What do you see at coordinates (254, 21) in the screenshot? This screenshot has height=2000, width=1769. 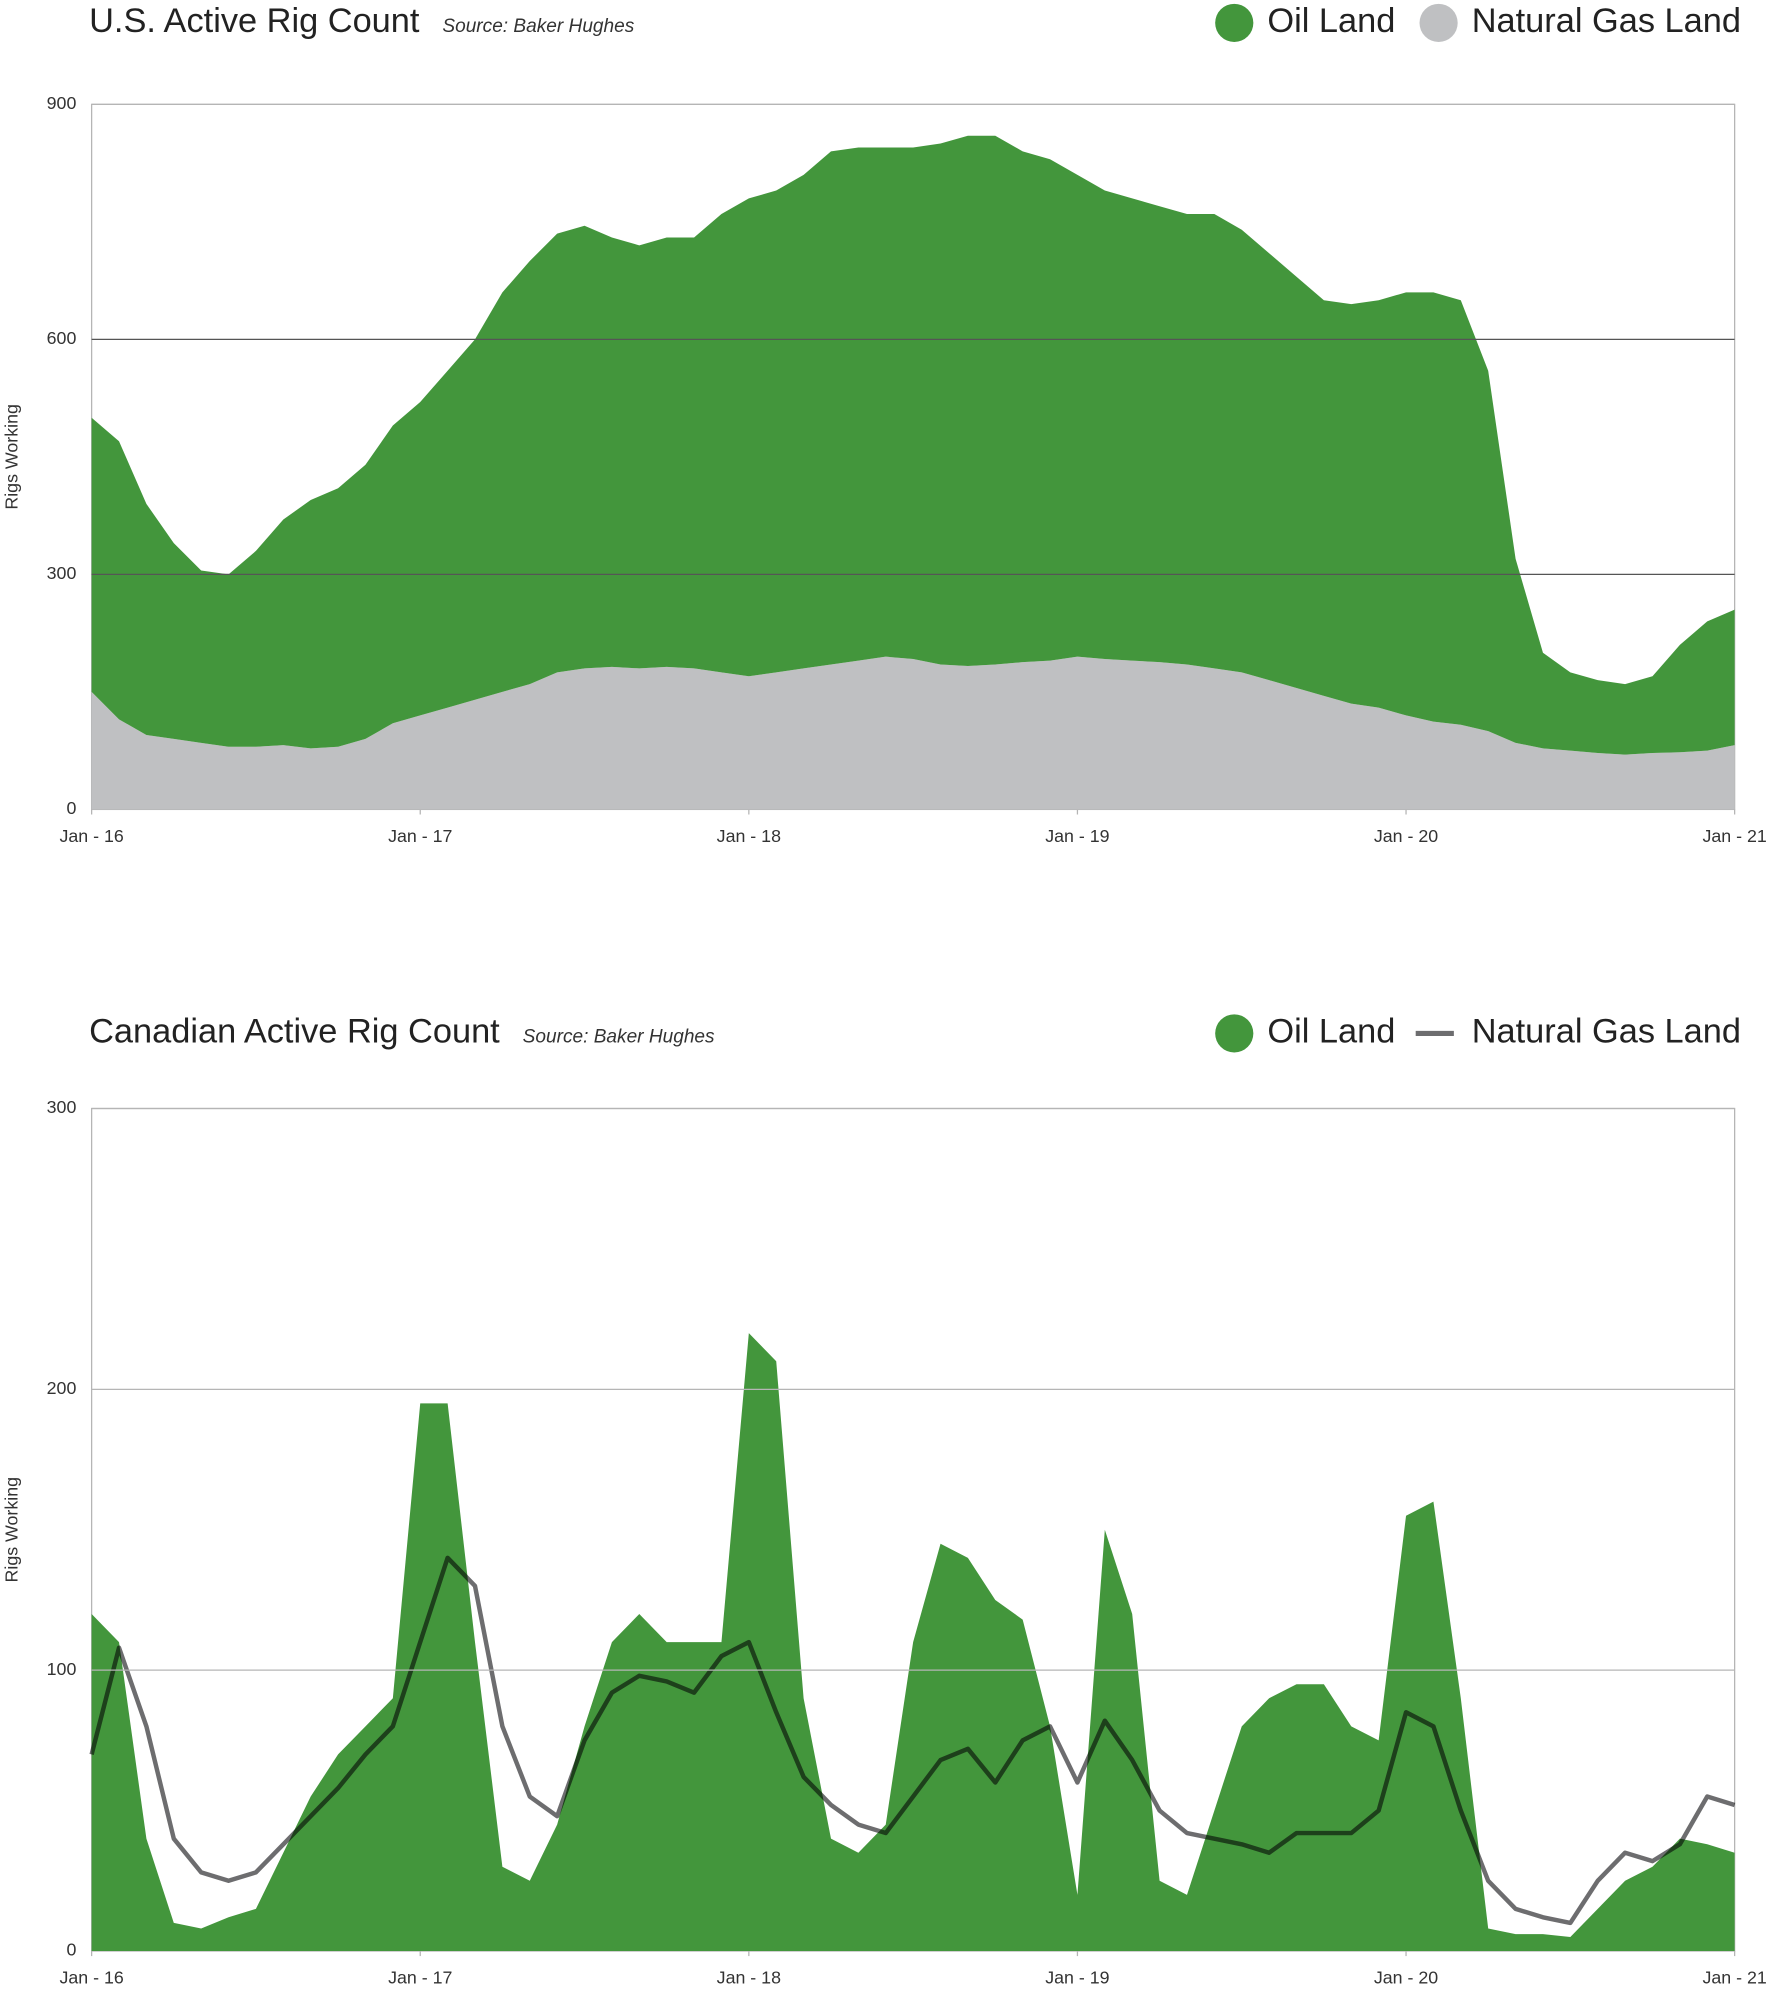 I see `chart-title: U.S. Active Rig Count` at bounding box center [254, 21].